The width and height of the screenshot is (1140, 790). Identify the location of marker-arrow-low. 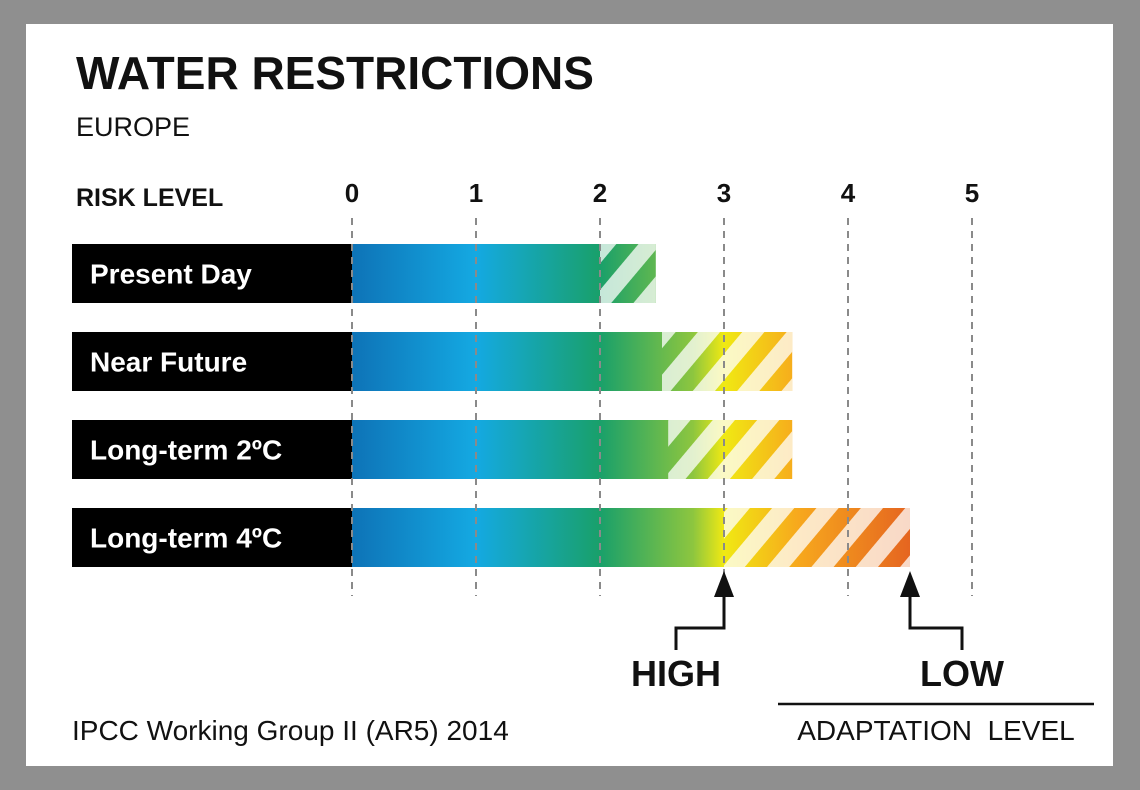
(910, 584).